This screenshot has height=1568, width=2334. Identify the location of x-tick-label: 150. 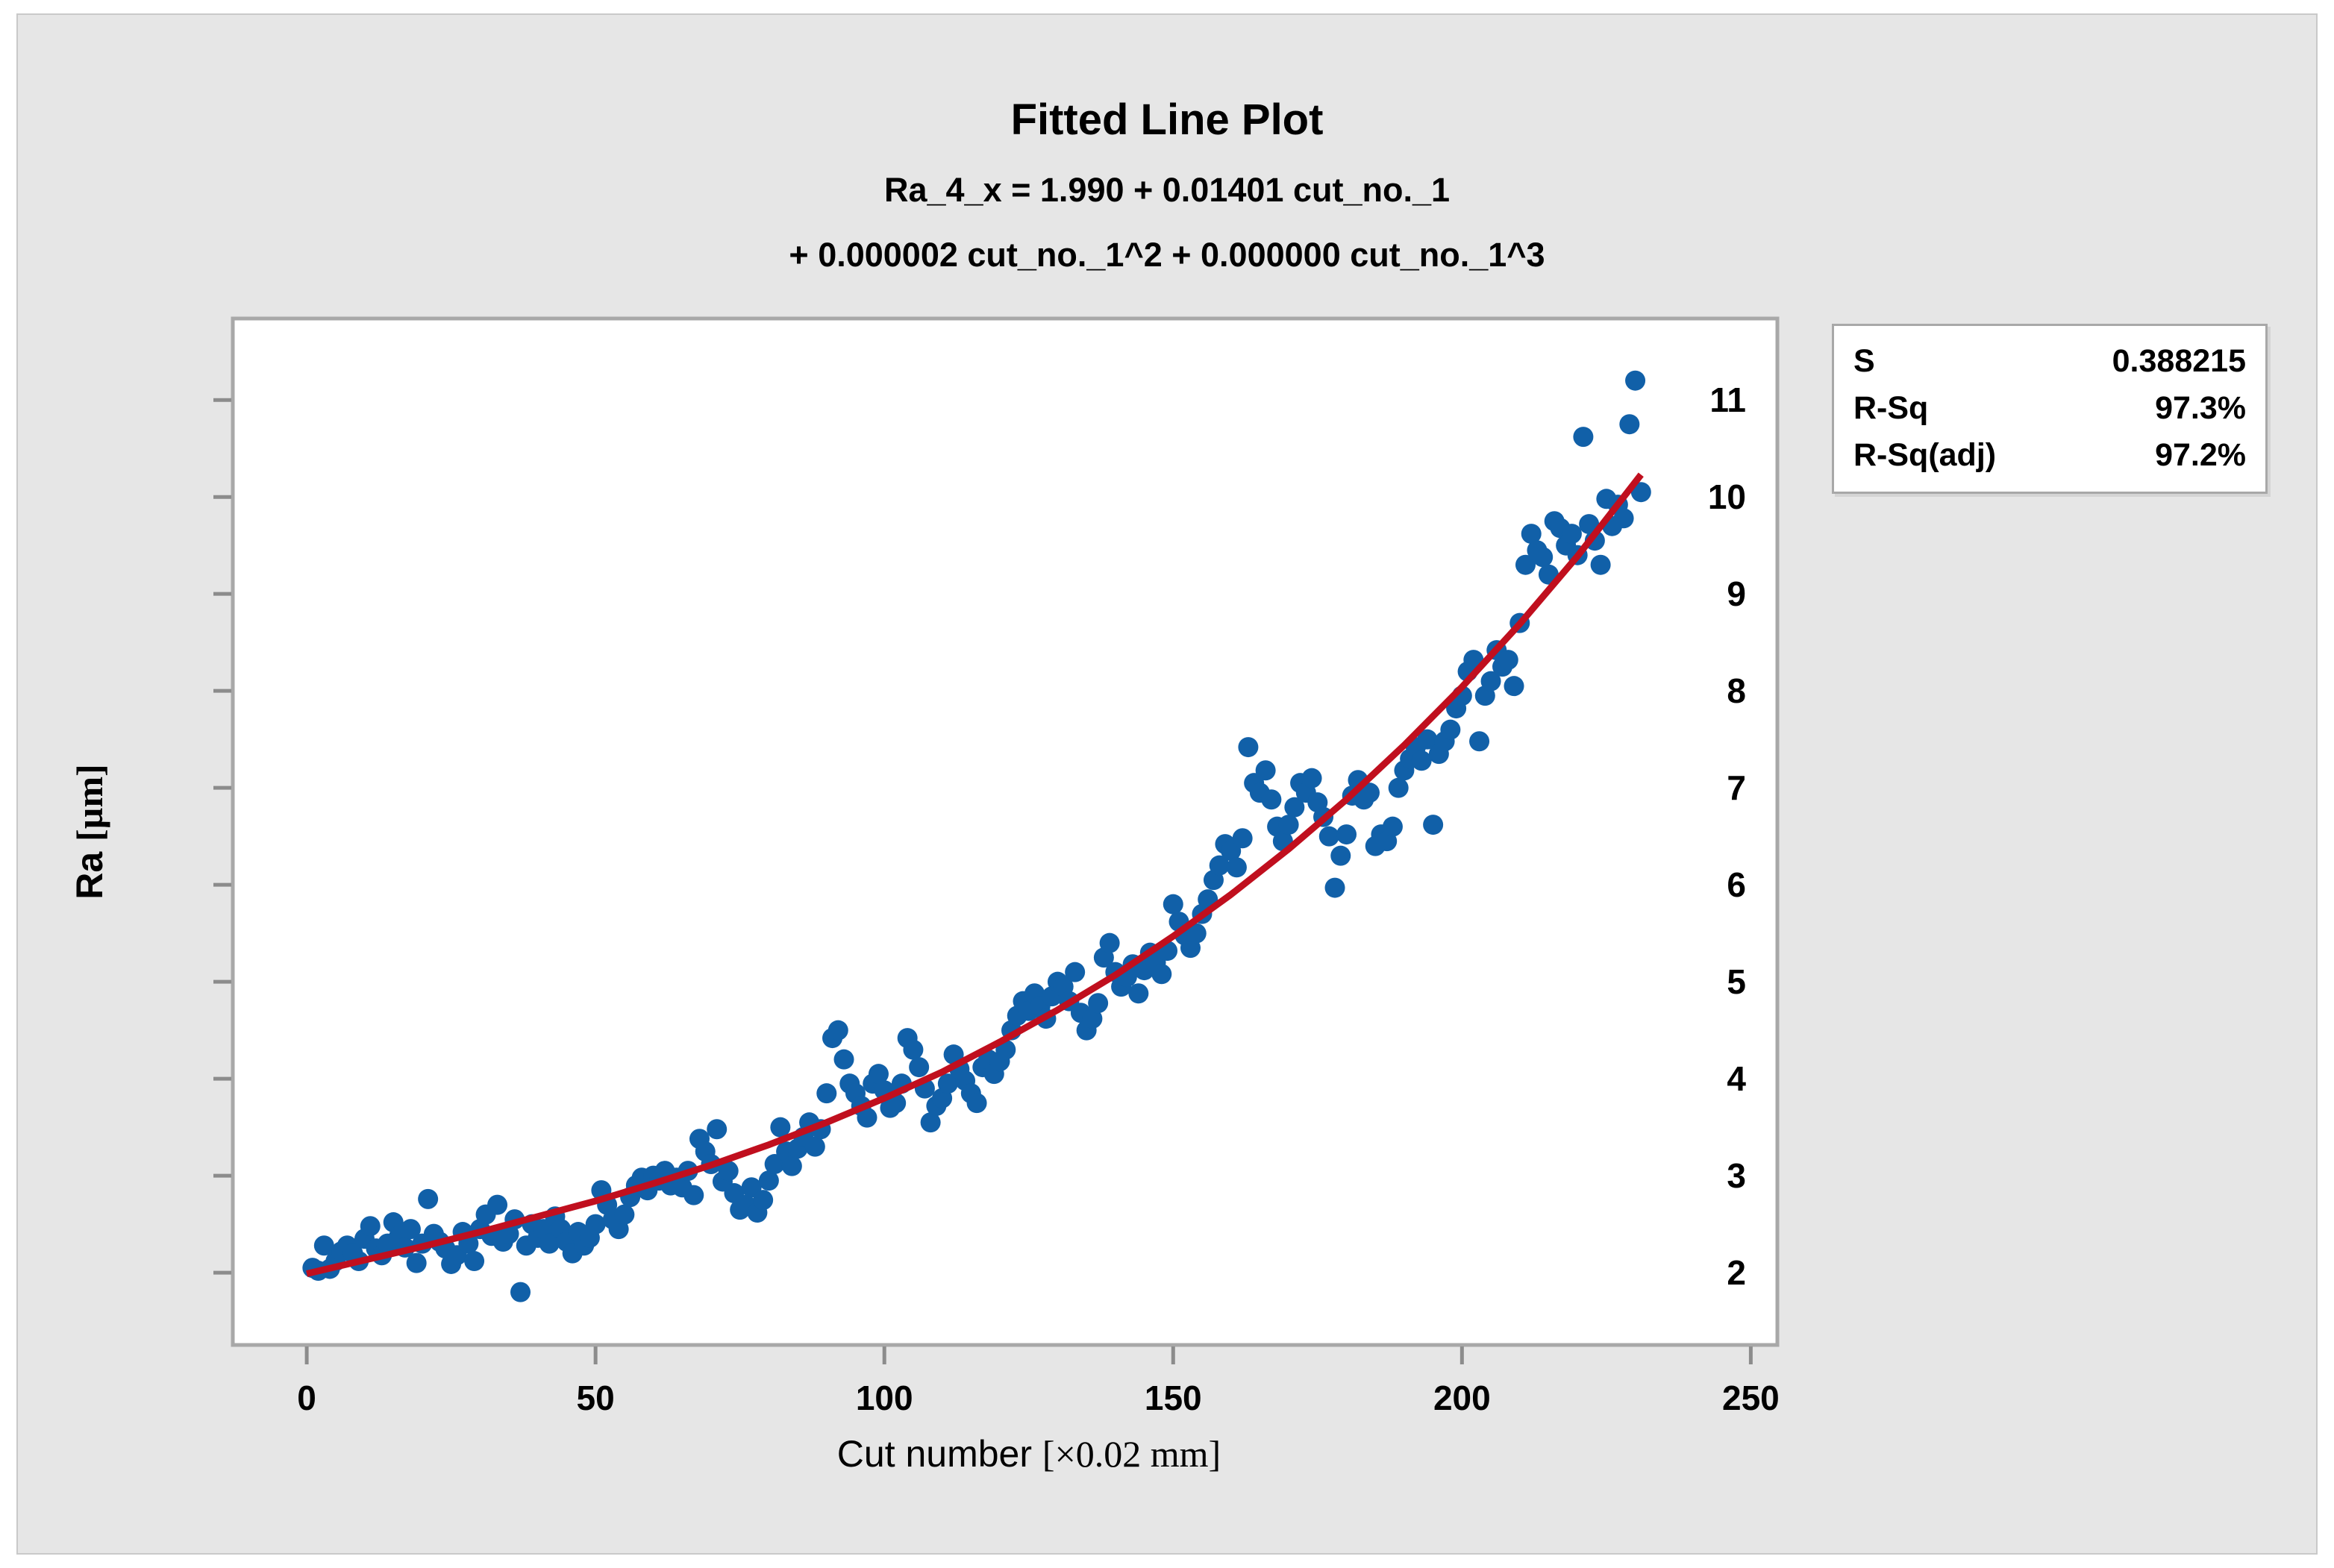
(1173, 1398).